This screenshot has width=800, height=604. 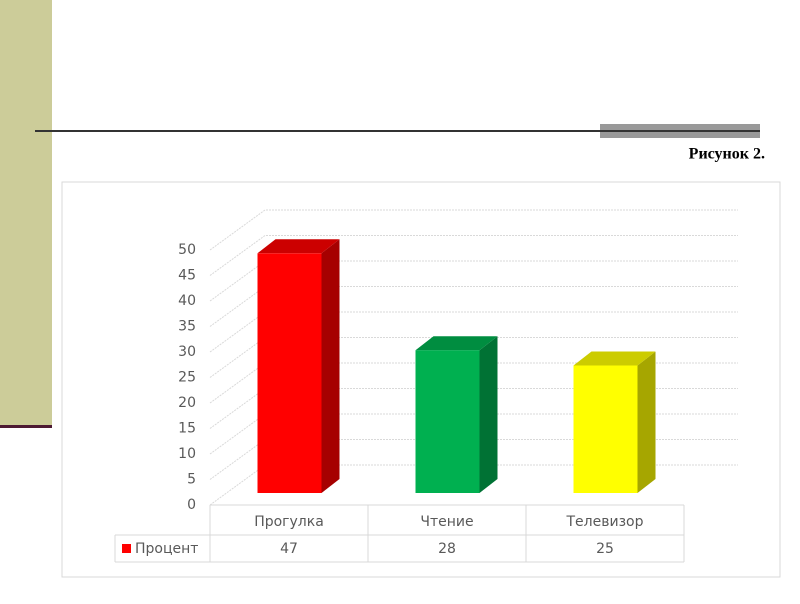 I want to click on x-tick-label: Телевизор, so click(x=605, y=522).